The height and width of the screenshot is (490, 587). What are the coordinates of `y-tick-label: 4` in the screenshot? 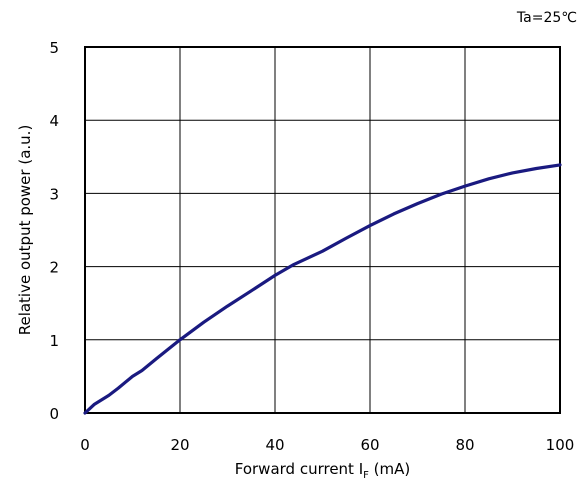 It's located at (54, 121).